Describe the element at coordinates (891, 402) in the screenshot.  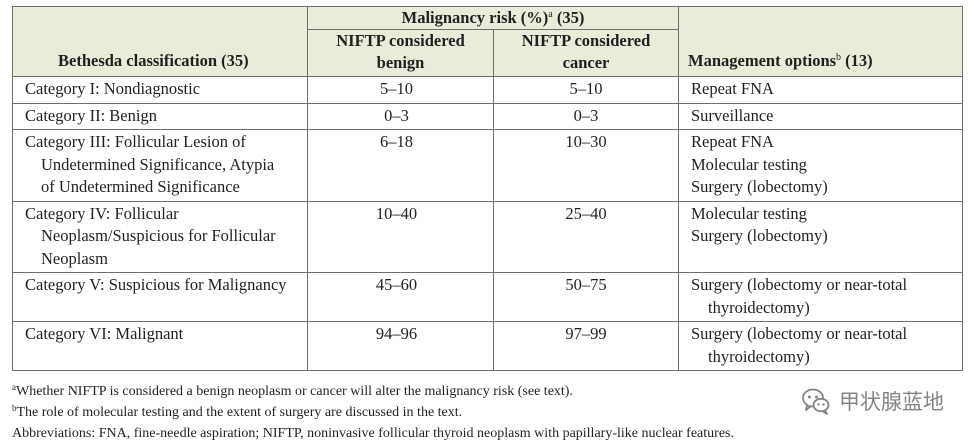
I see `watermark-text: 甲状腺蓝地` at that location.